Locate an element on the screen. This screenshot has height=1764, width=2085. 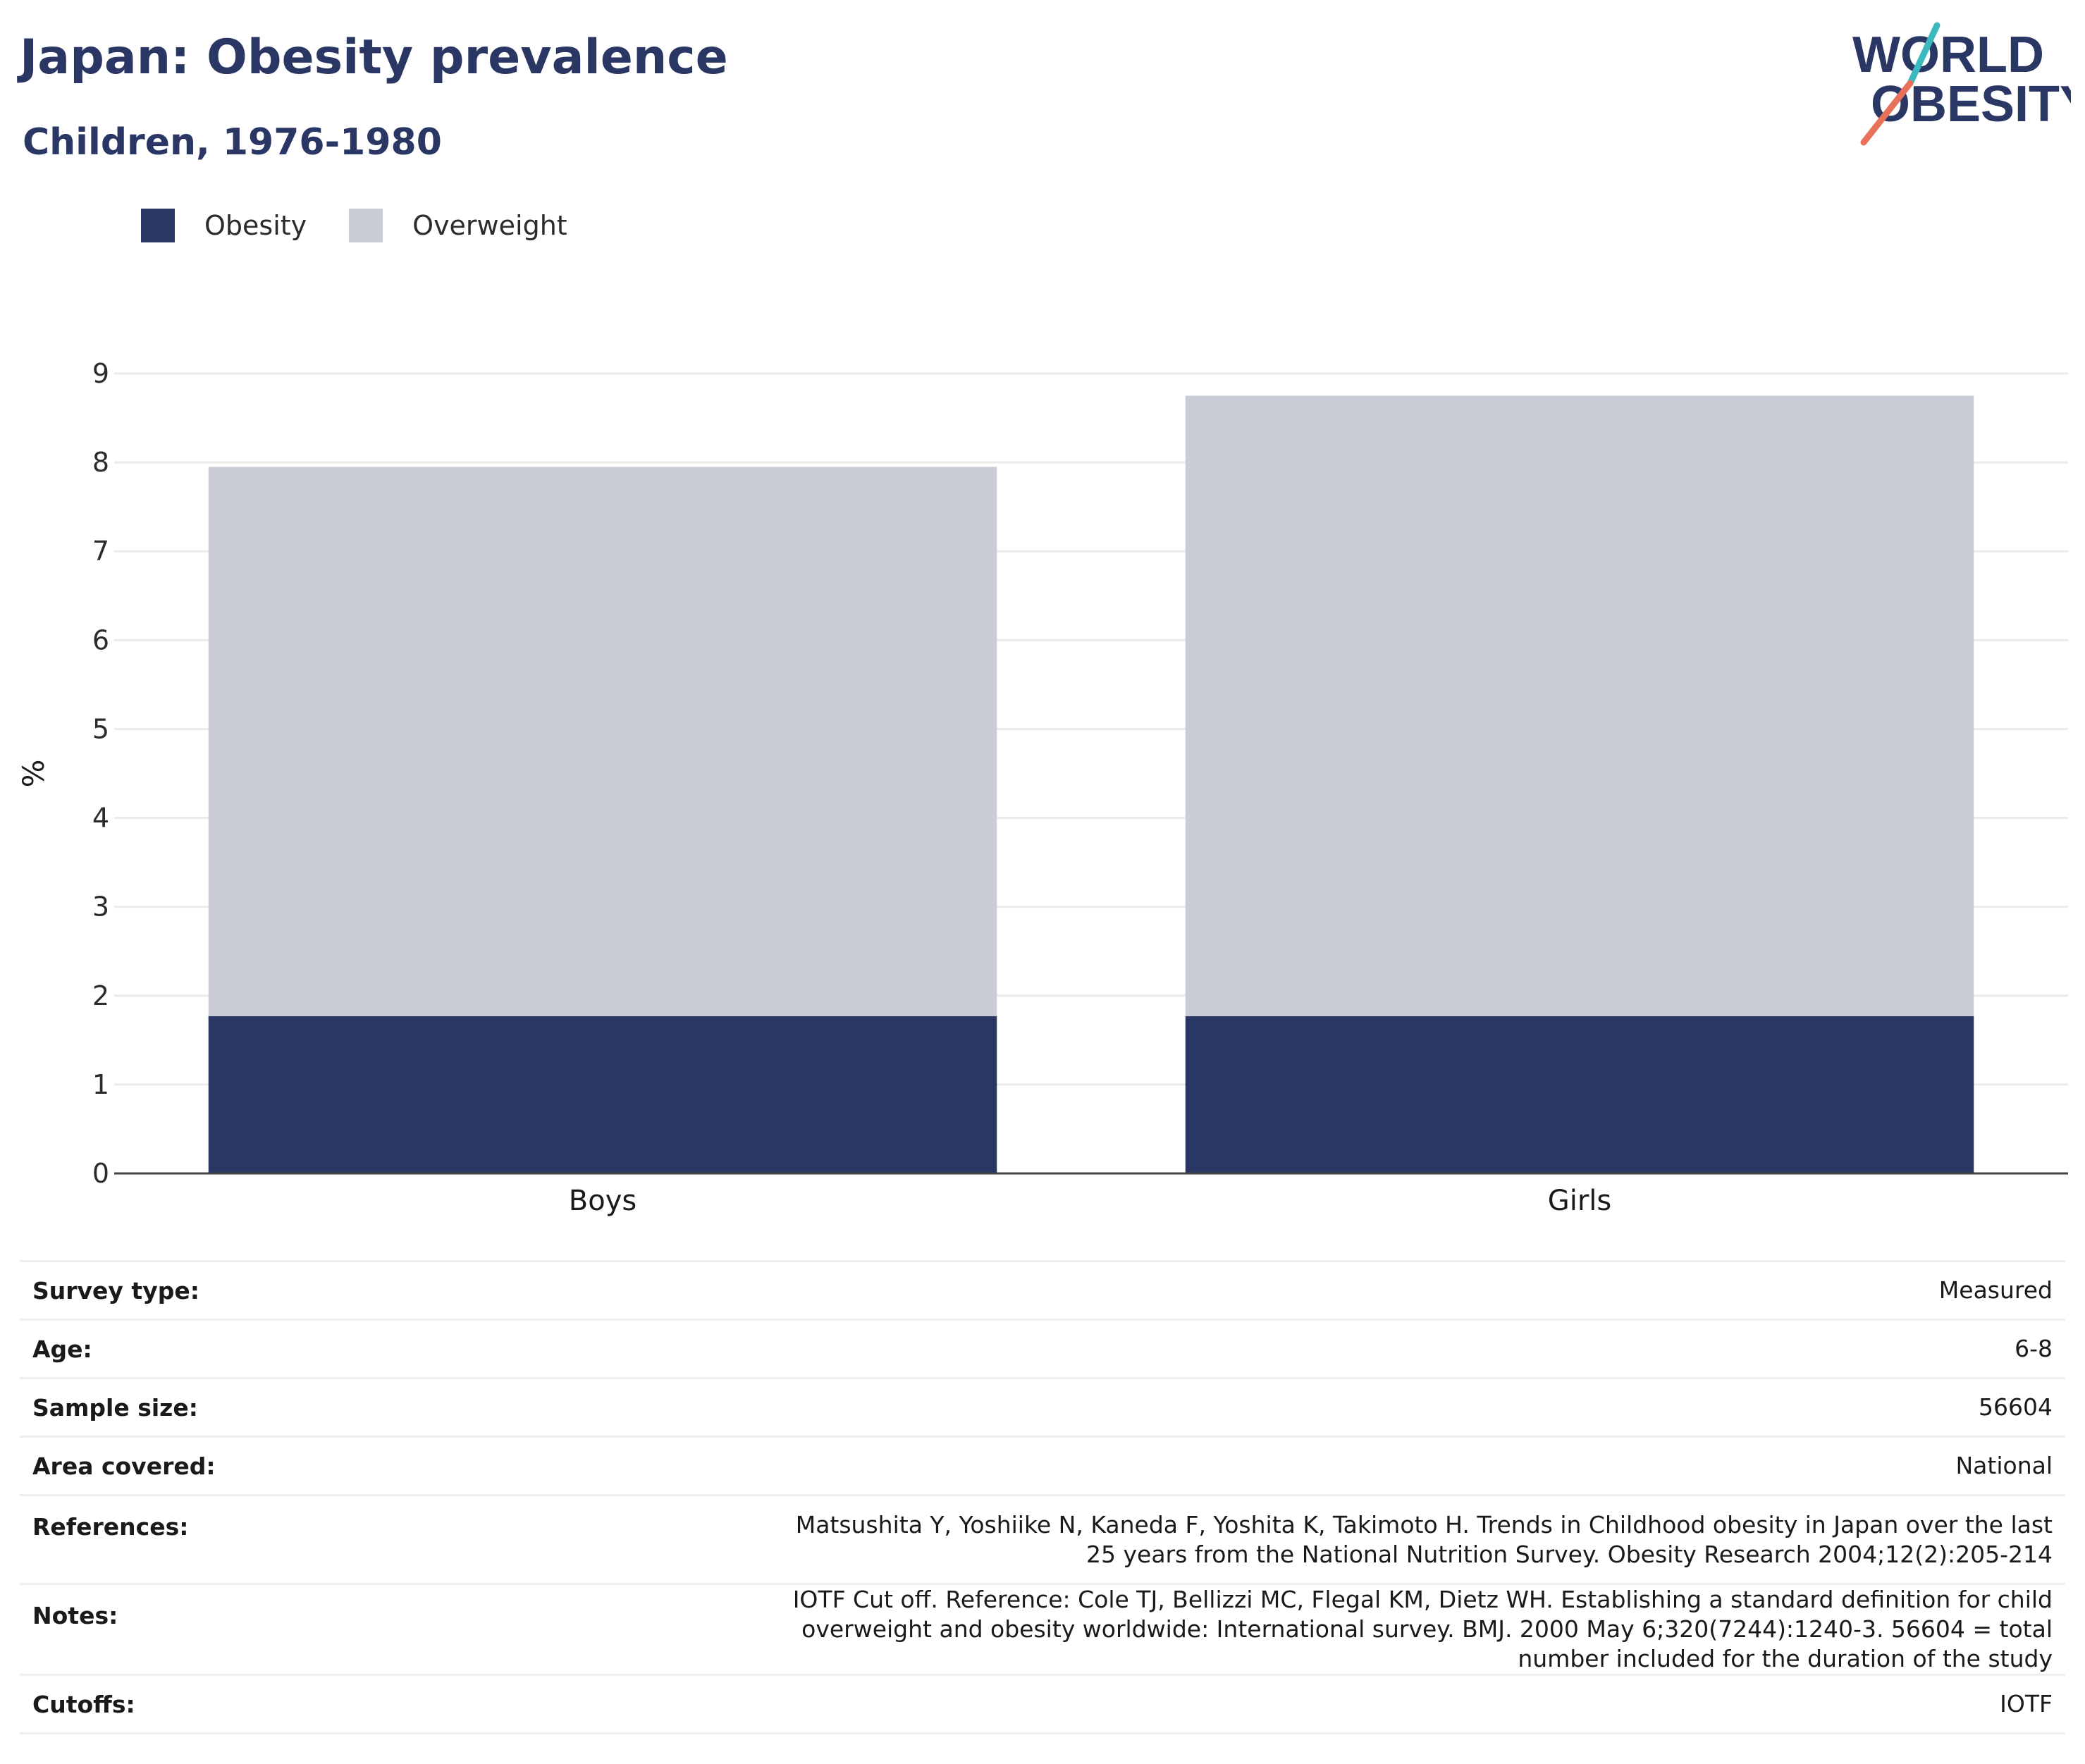
meta-row-sample-size: Sample size: 56604 is located at coordinates (1042, 1407).